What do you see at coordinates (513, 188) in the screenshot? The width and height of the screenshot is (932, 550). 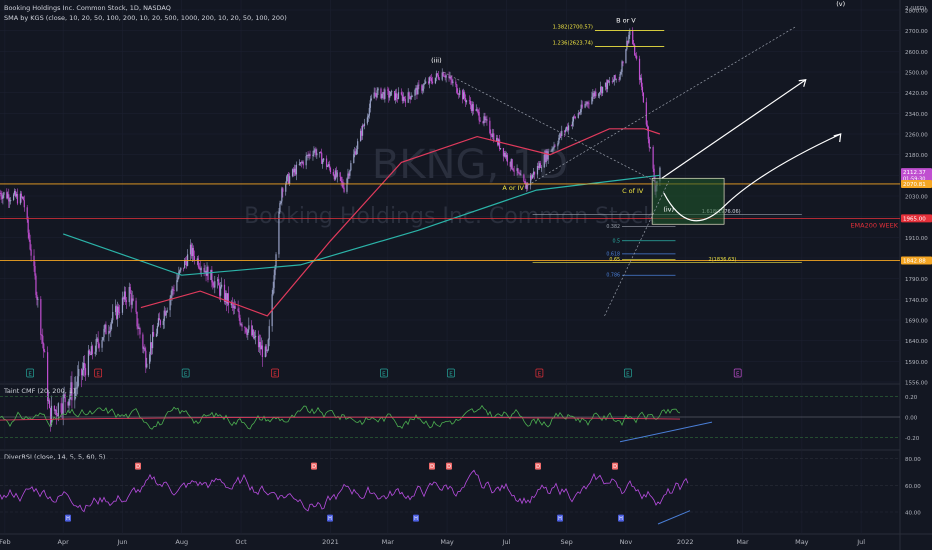 I see `wave-label: A or IV` at bounding box center [513, 188].